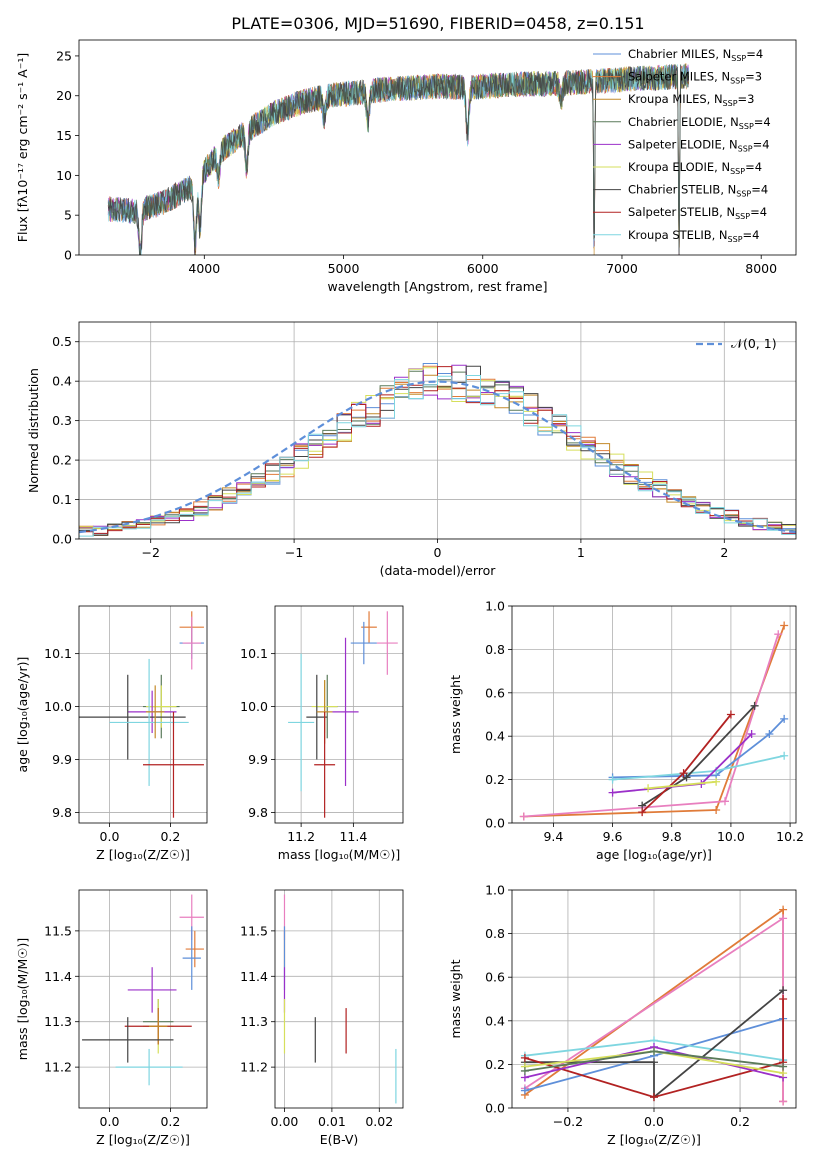 The width and height of the screenshot is (819, 1170). I want to click on x-tick-label: −2, so click(150, 552).